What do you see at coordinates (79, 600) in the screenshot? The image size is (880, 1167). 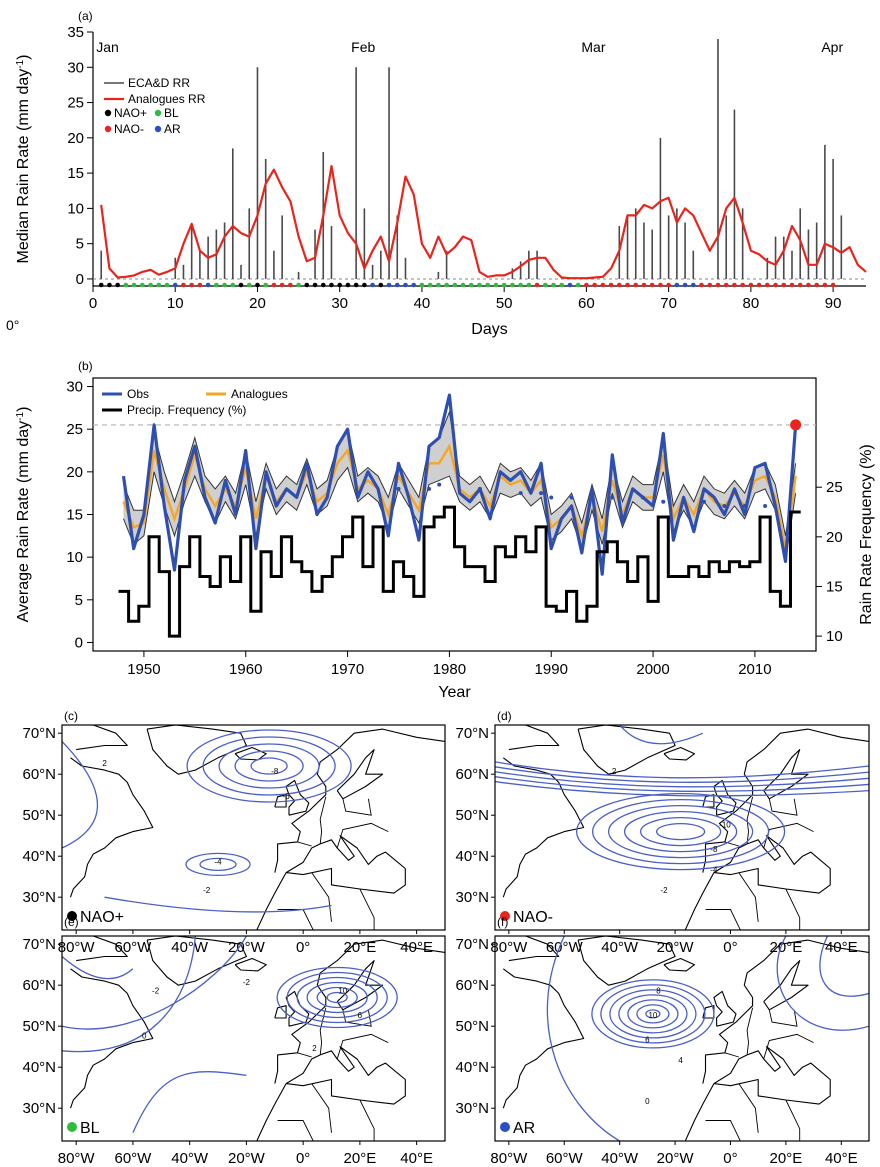 I see `panel-b-ytick-label: 5` at bounding box center [79, 600].